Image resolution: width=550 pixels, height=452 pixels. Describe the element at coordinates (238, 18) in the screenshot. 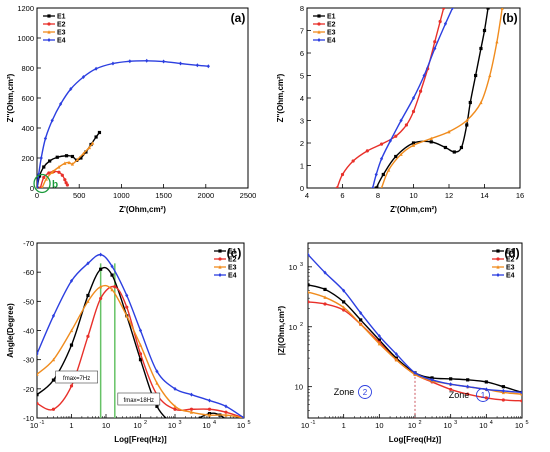

I see `panel-label: (a)` at that location.